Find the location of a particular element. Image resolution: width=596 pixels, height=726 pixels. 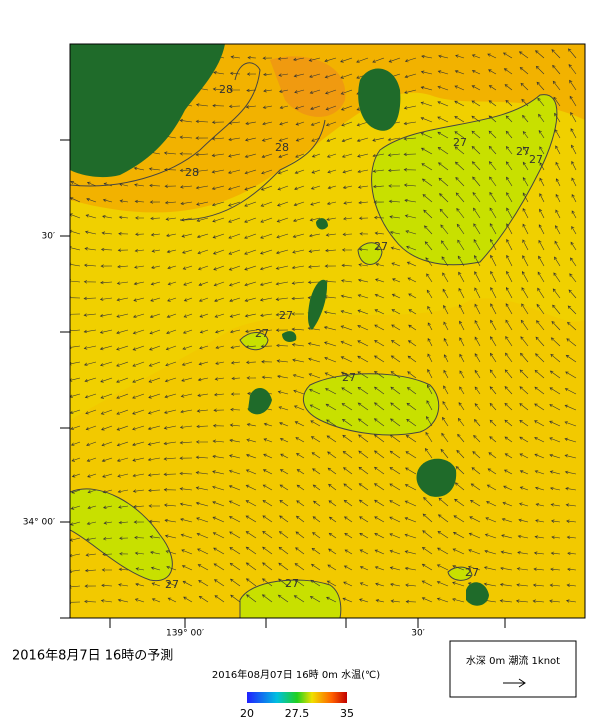

legend-arrow is located at coordinates (514, 683).